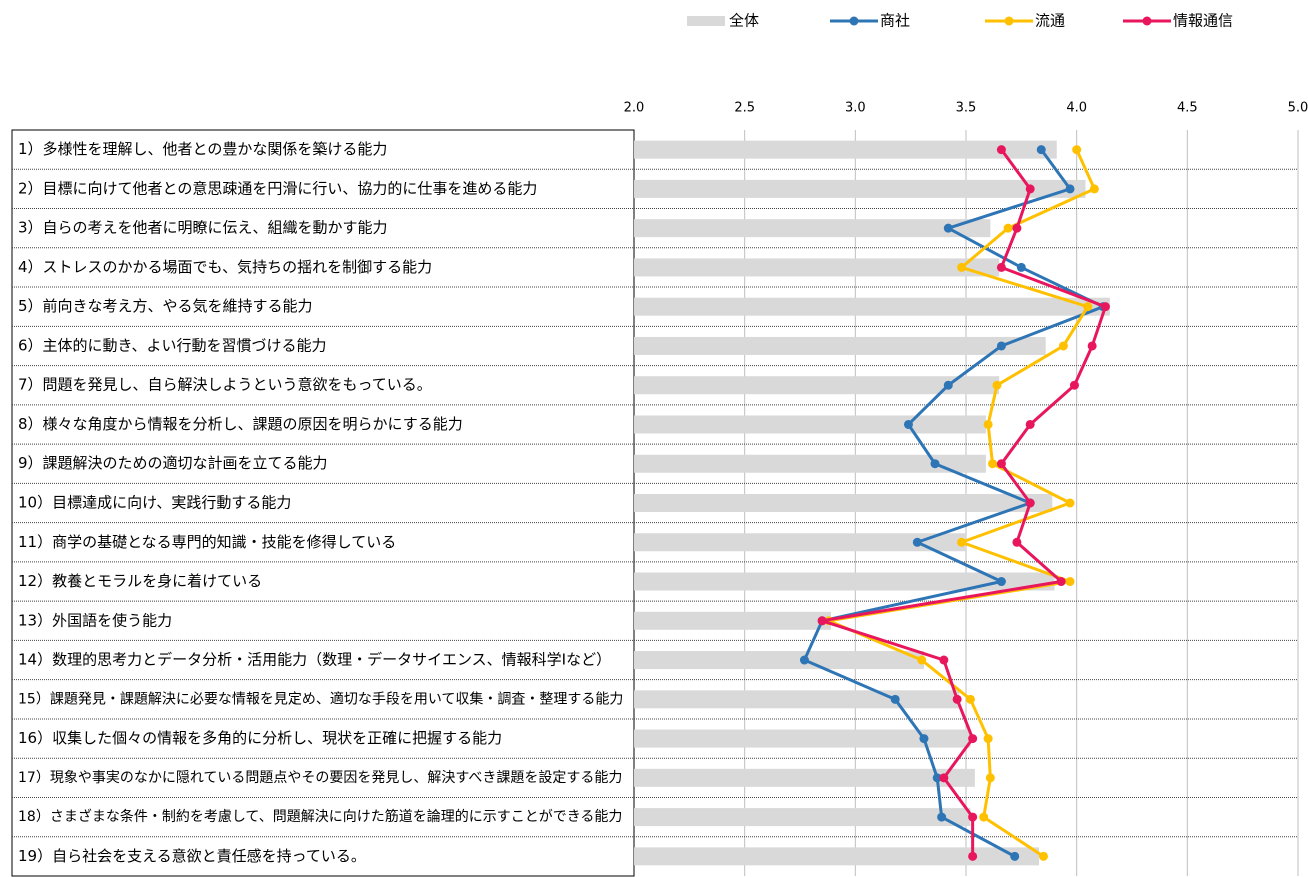  Describe the element at coordinates (1203, 21) in the screenshot. I see `legend-label: 情報通信` at that location.